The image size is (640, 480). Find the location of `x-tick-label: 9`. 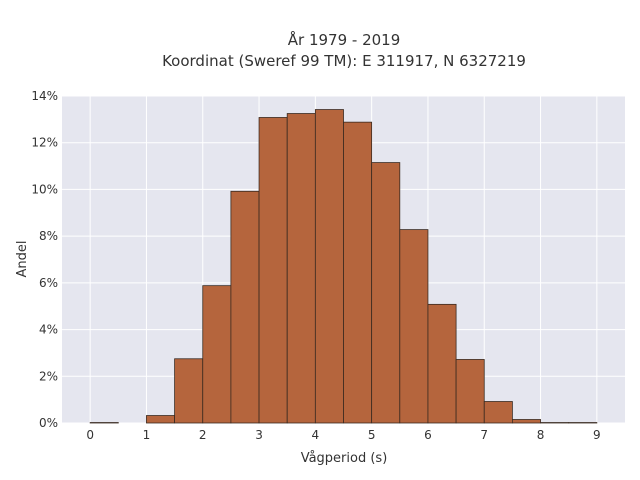

x-tick-label: 9 is located at coordinates (597, 435).